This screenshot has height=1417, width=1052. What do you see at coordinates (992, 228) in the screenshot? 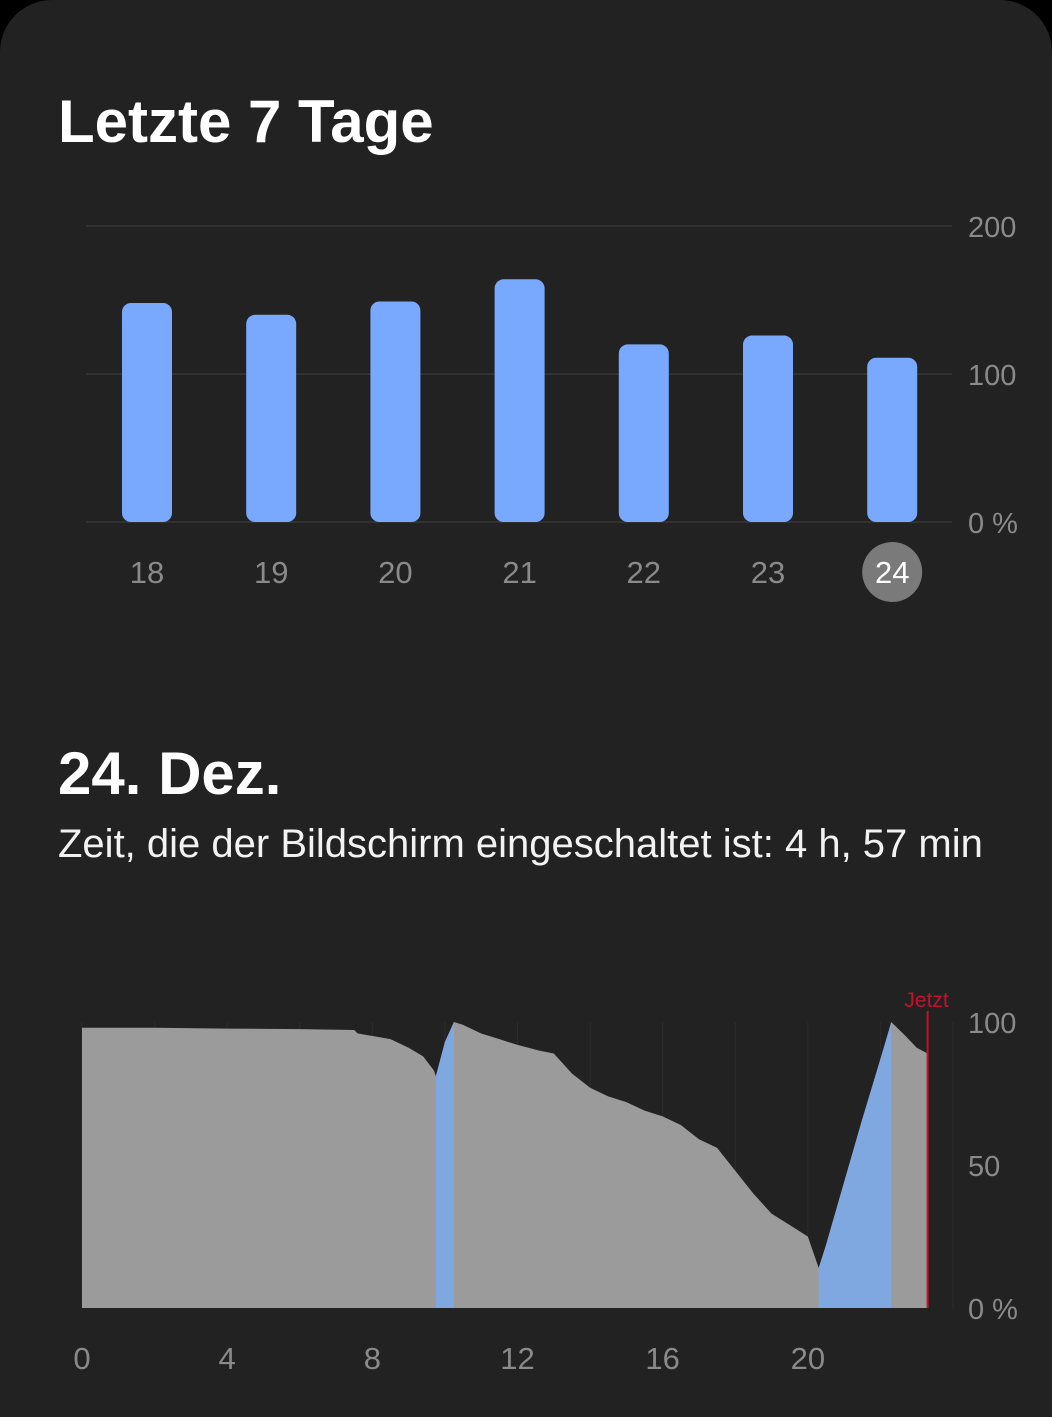
I see `y-tick-label: 200` at bounding box center [992, 228].